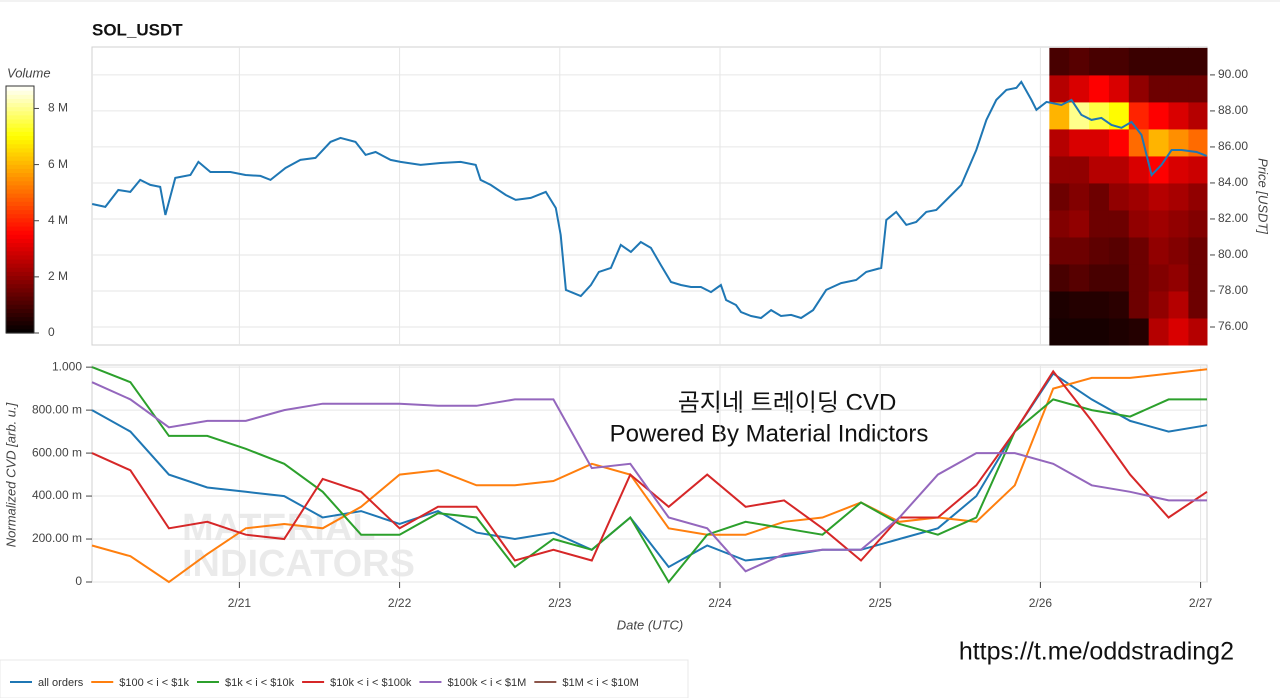  Describe the element at coordinates (1233, 146) in the screenshot. I see `y-tick-label: 86.00` at that location.